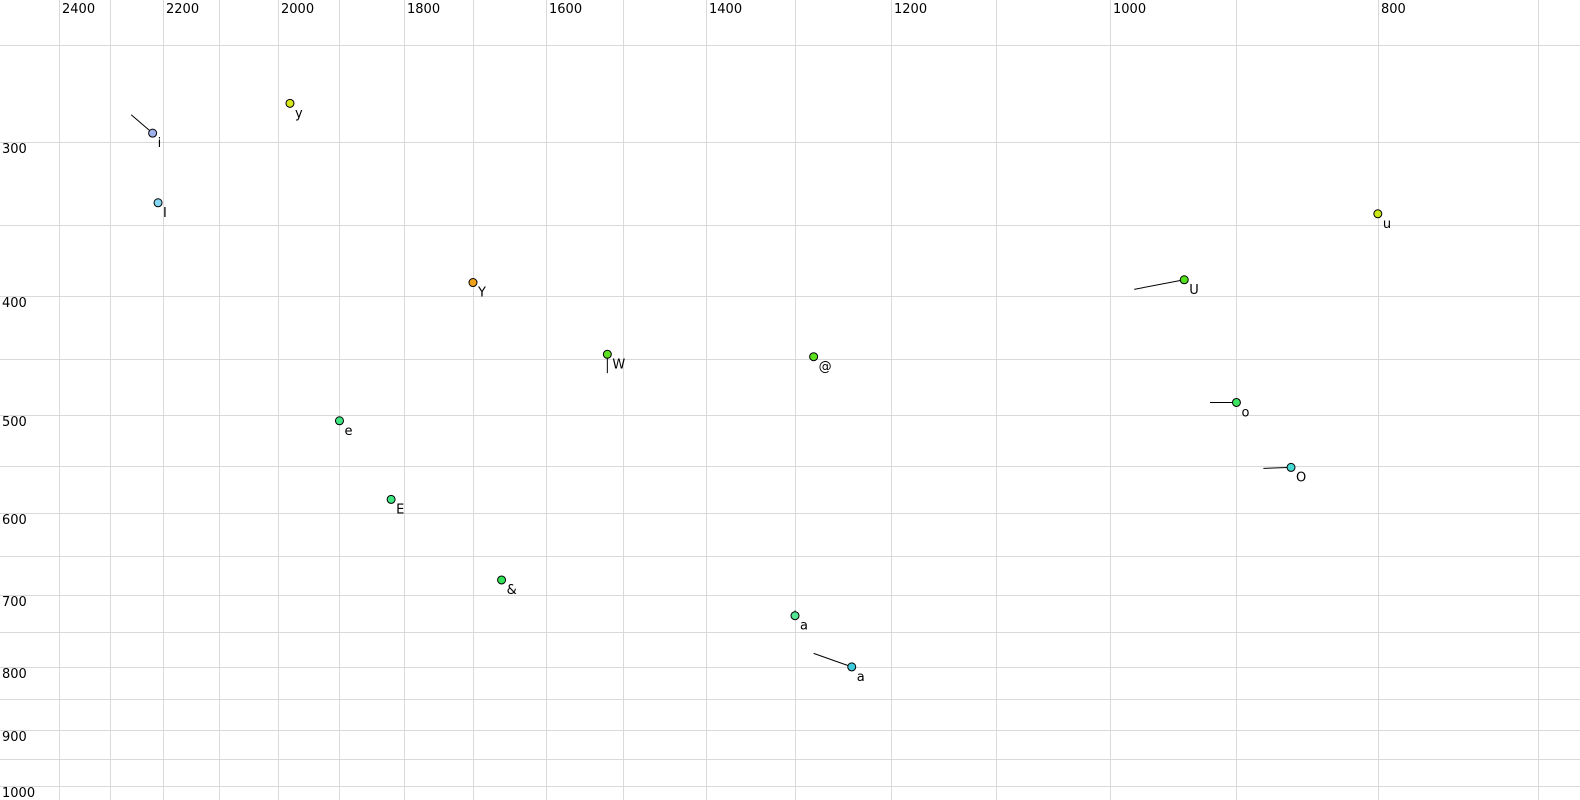 The image size is (1580, 800). I want to click on y-axis-tick-label: 900, so click(14, 737).